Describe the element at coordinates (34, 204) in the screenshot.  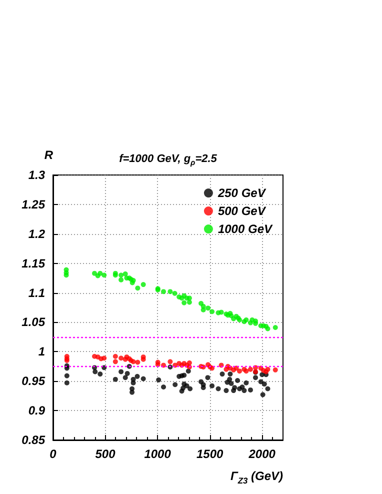
I see `y-tick-label: 1.25` at that location.